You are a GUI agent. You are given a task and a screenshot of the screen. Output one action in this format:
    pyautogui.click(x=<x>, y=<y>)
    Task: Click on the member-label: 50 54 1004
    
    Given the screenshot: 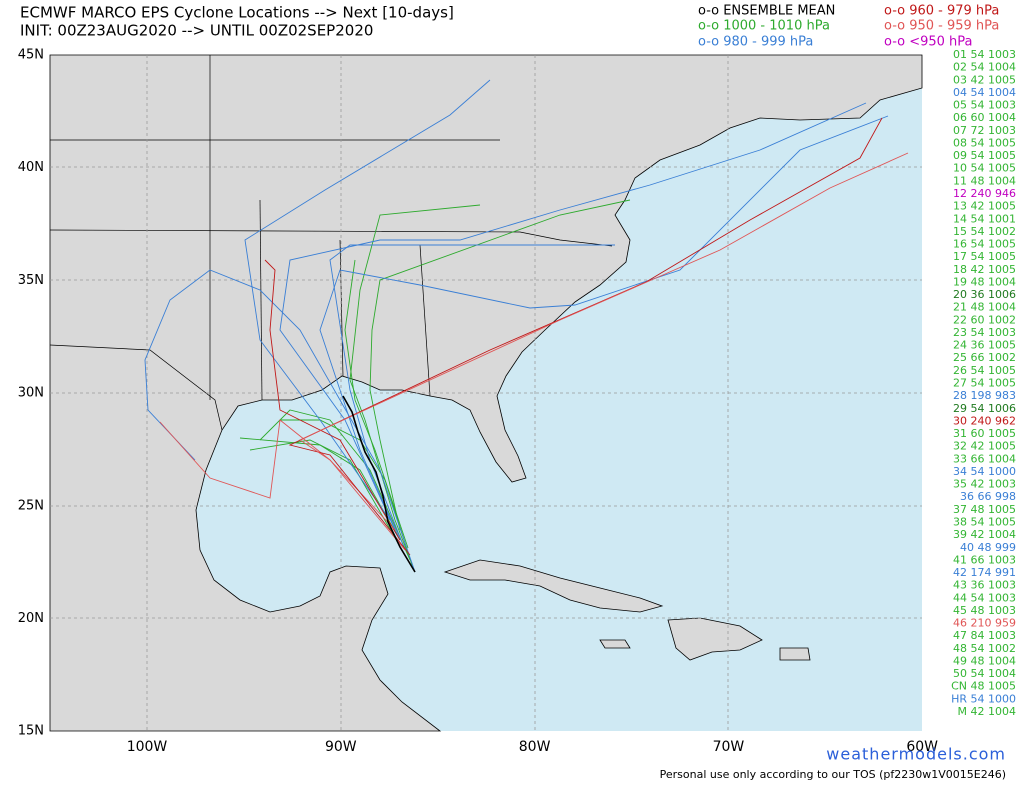 What is the action you would take?
    pyautogui.click(x=984, y=673)
    